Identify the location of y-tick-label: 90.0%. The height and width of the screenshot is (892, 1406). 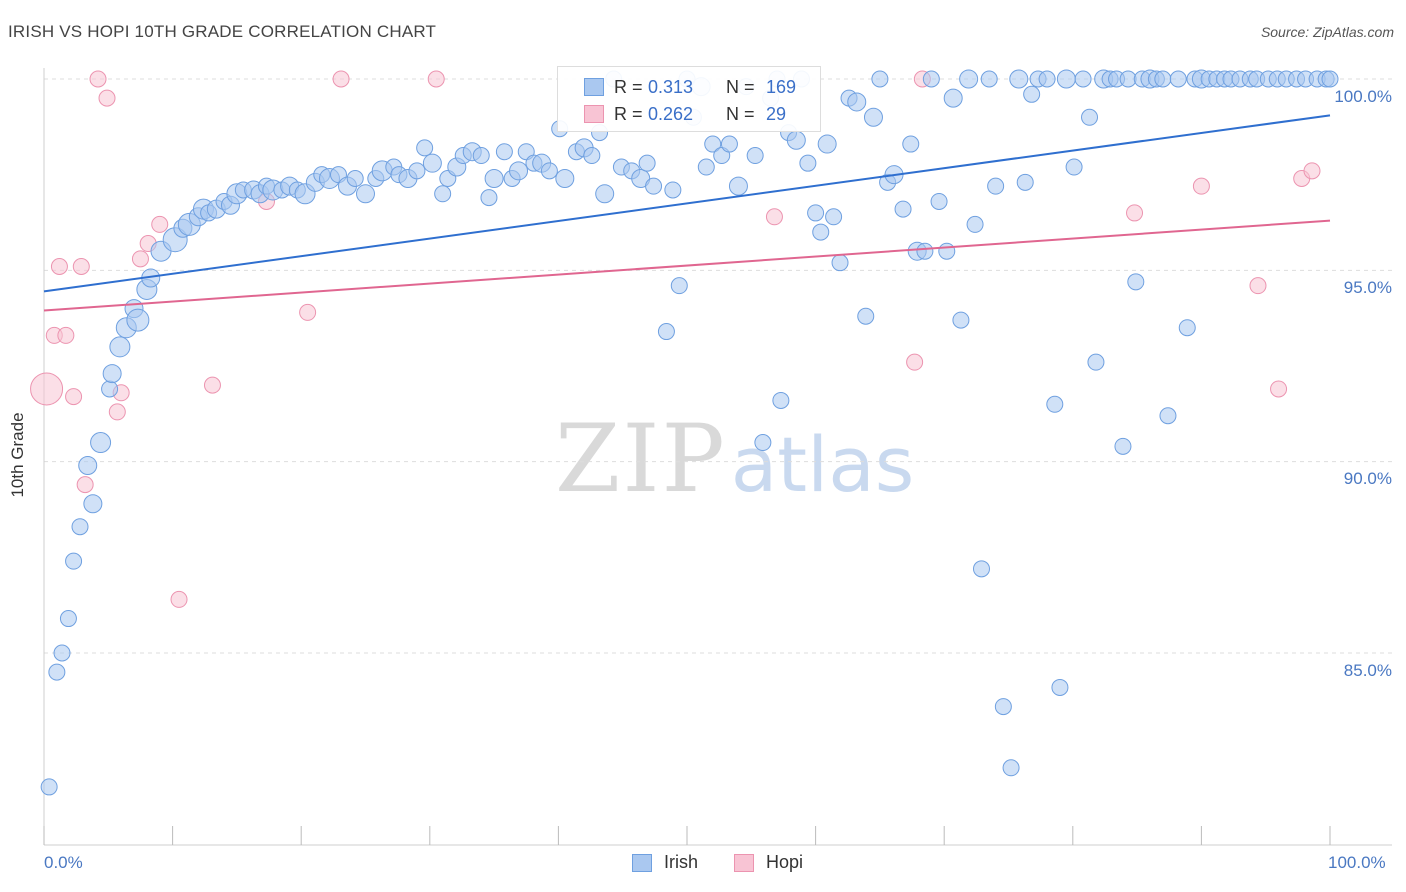
(1367, 478).